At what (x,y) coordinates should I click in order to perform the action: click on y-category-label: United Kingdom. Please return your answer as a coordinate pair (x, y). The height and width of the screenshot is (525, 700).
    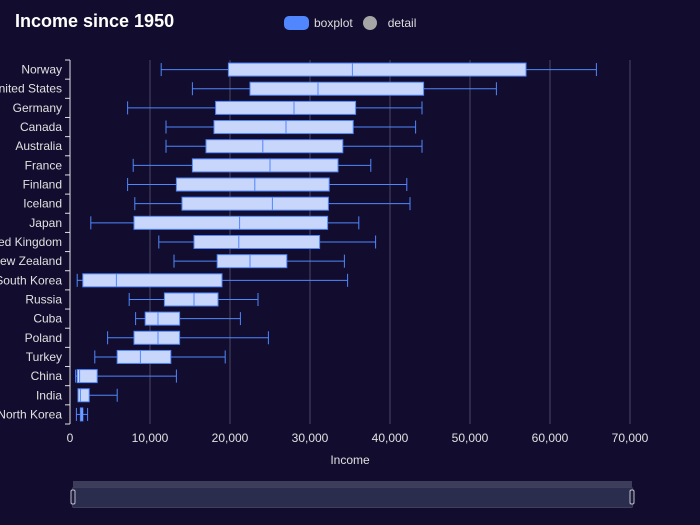
    Looking at the image, I should click on (31, 242).